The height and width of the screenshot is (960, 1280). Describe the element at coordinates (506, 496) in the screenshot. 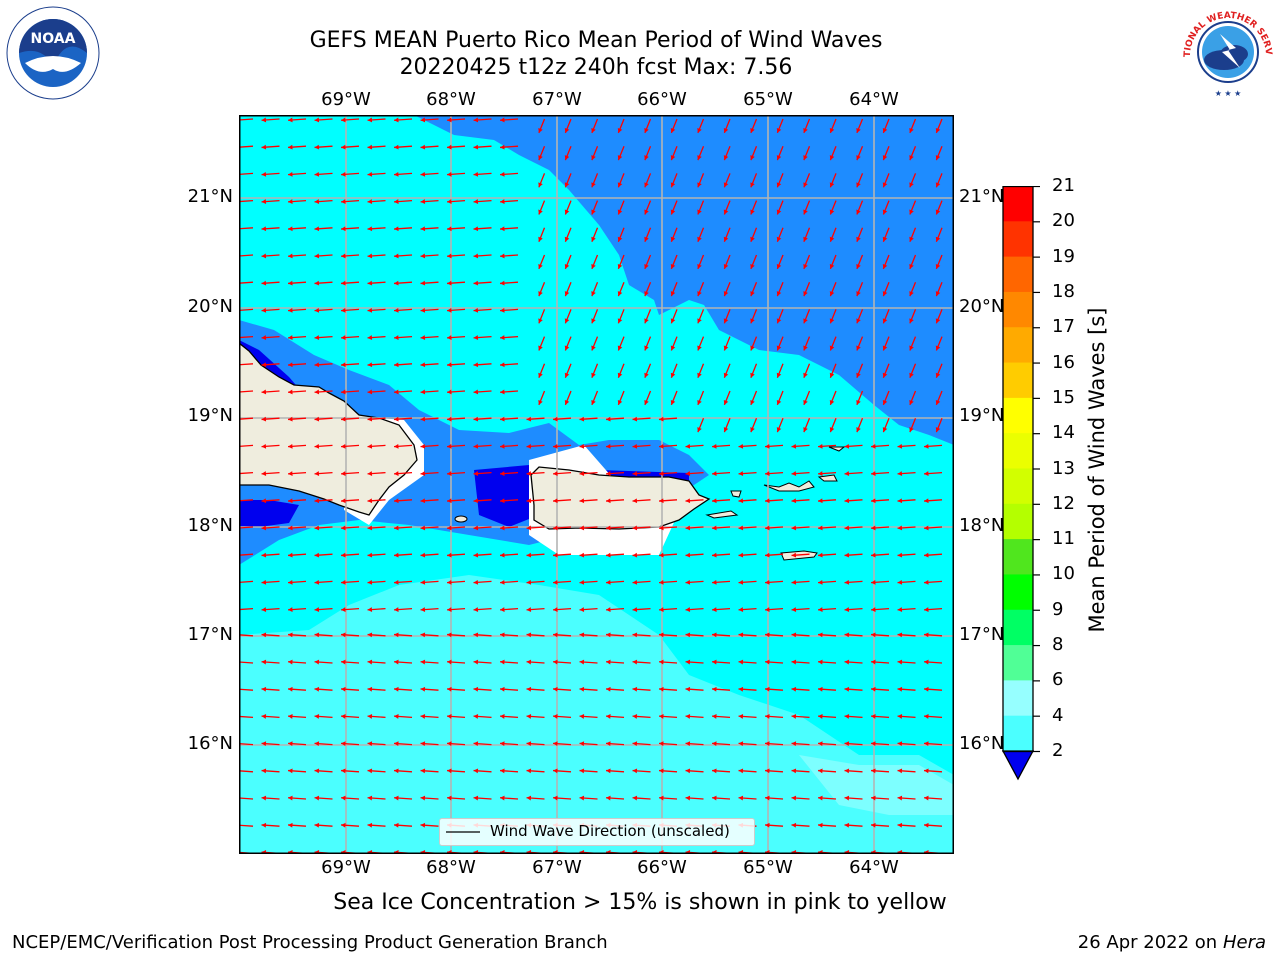

I see `period-below-2-patch` at that location.